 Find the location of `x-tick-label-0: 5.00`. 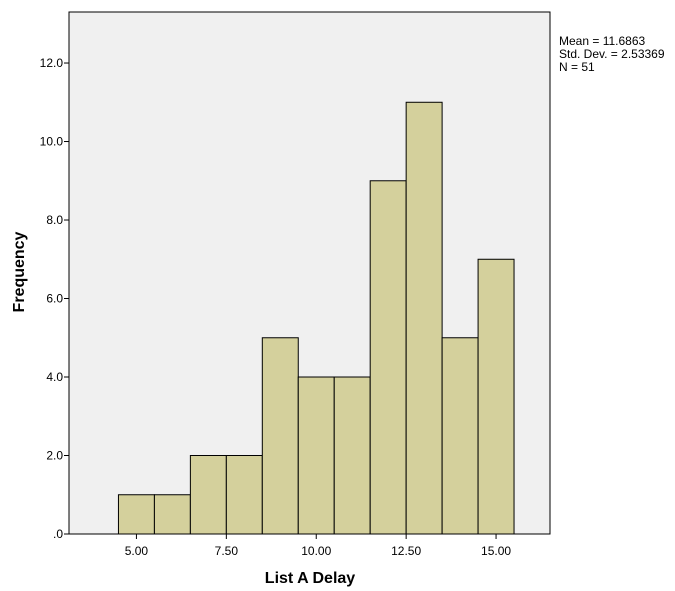

x-tick-label-0: 5.00 is located at coordinates (137, 551).